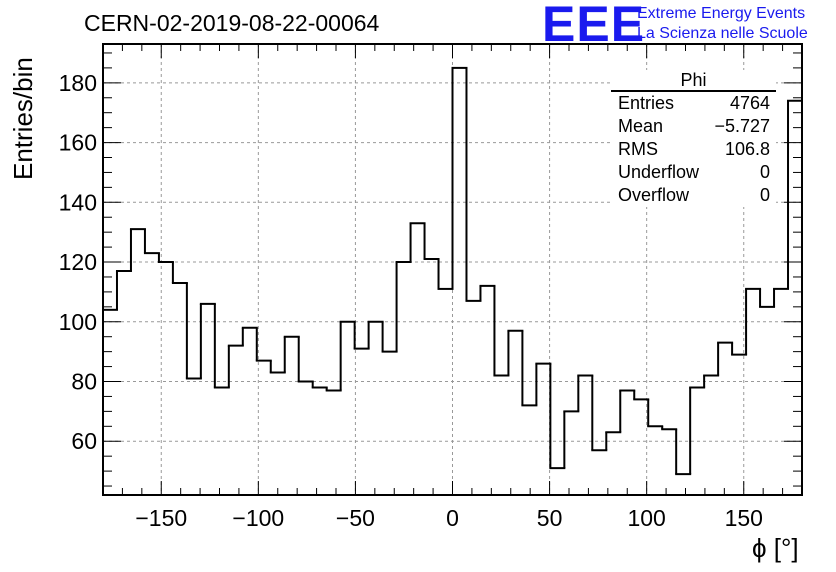 The height and width of the screenshot is (572, 836). What do you see at coordinates (258, 518) in the screenshot?
I see `x-tick-label: −100` at bounding box center [258, 518].